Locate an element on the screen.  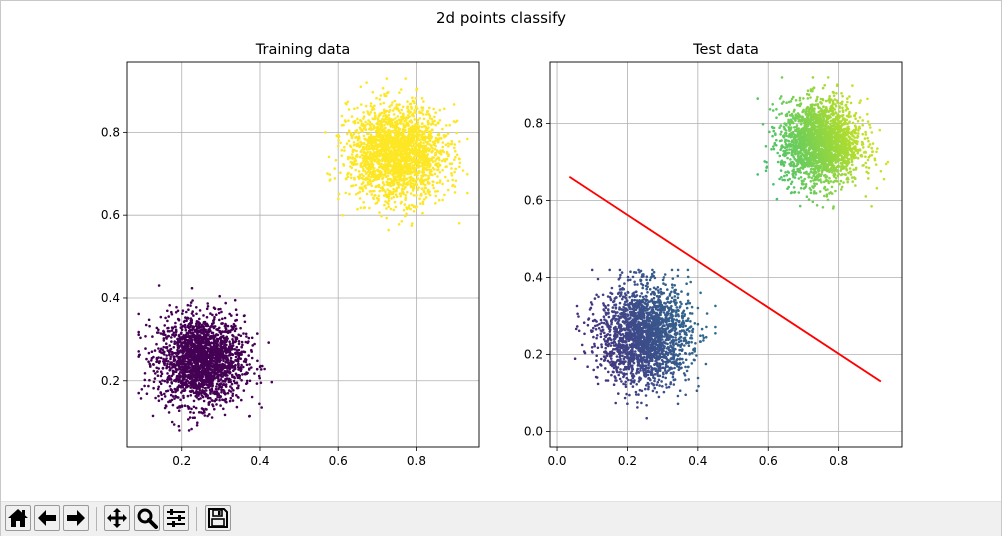
x-tick-label: 0.0 is located at coordinates (556, 461).